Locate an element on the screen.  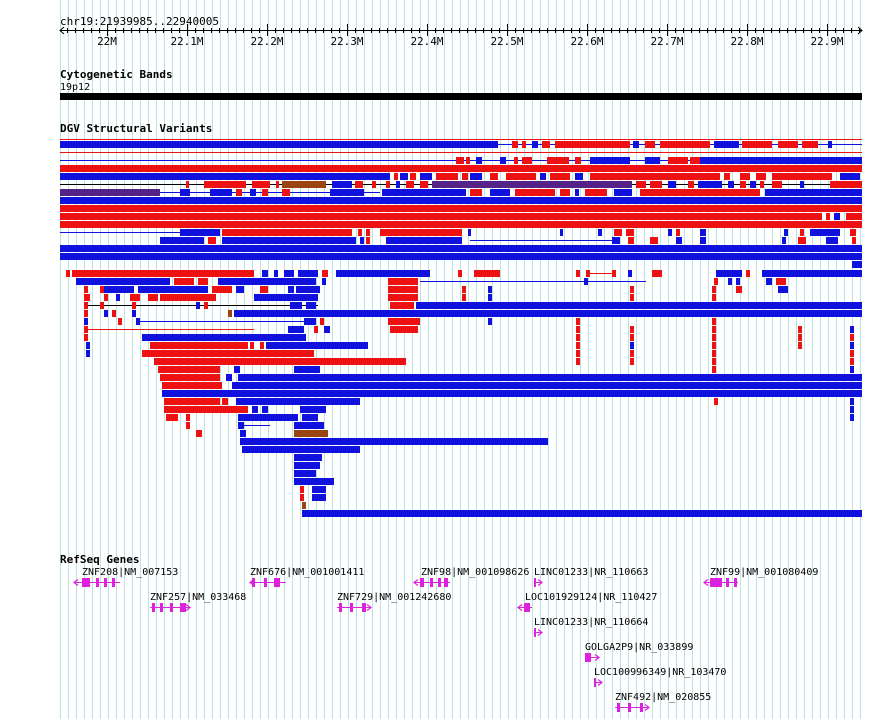
gene-label: ZNF676|NM_001001411 is located at coordinates (307, 572).